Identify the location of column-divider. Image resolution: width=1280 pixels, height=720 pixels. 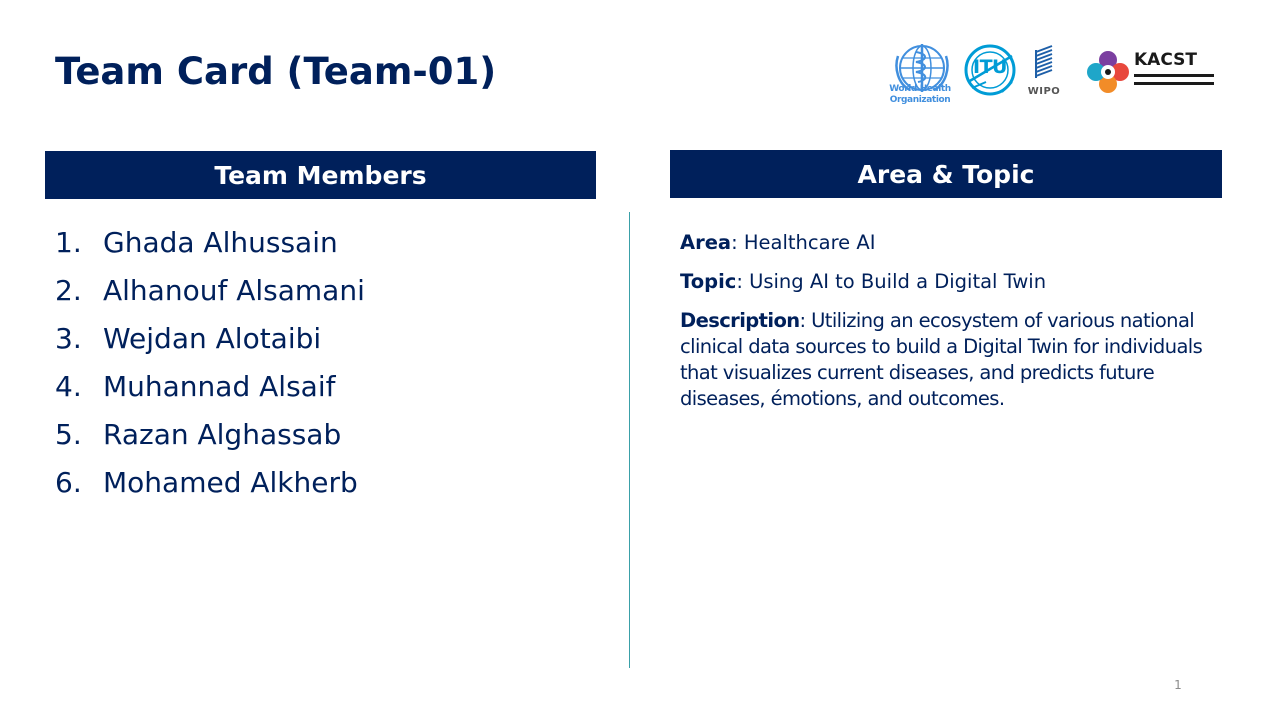
(629, 440).